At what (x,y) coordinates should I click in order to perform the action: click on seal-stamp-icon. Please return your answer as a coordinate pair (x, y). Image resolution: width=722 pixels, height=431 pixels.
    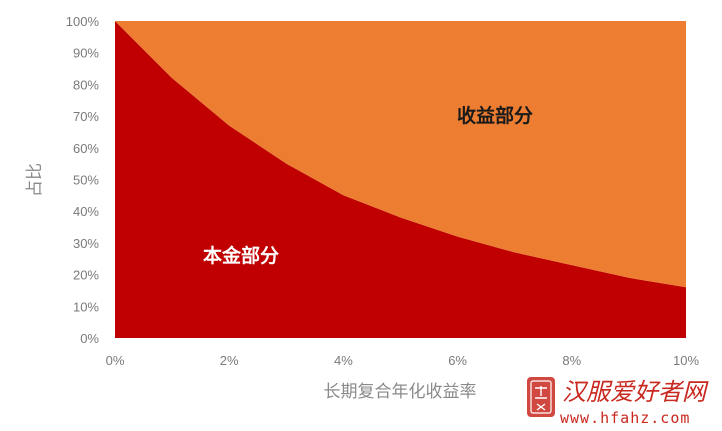
    Looking at the image, I should click on (541, 397).